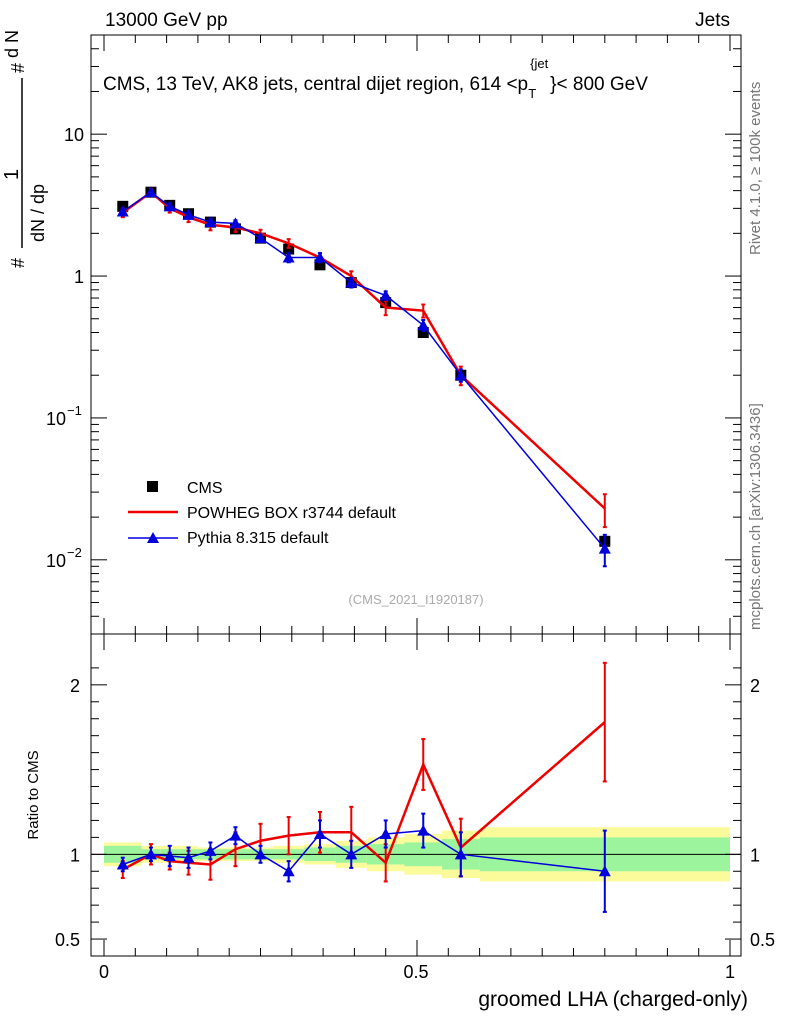 This screenshot has width=786, height=1024. I want to click on ylabel-hash-2: #, so click(18, 68).